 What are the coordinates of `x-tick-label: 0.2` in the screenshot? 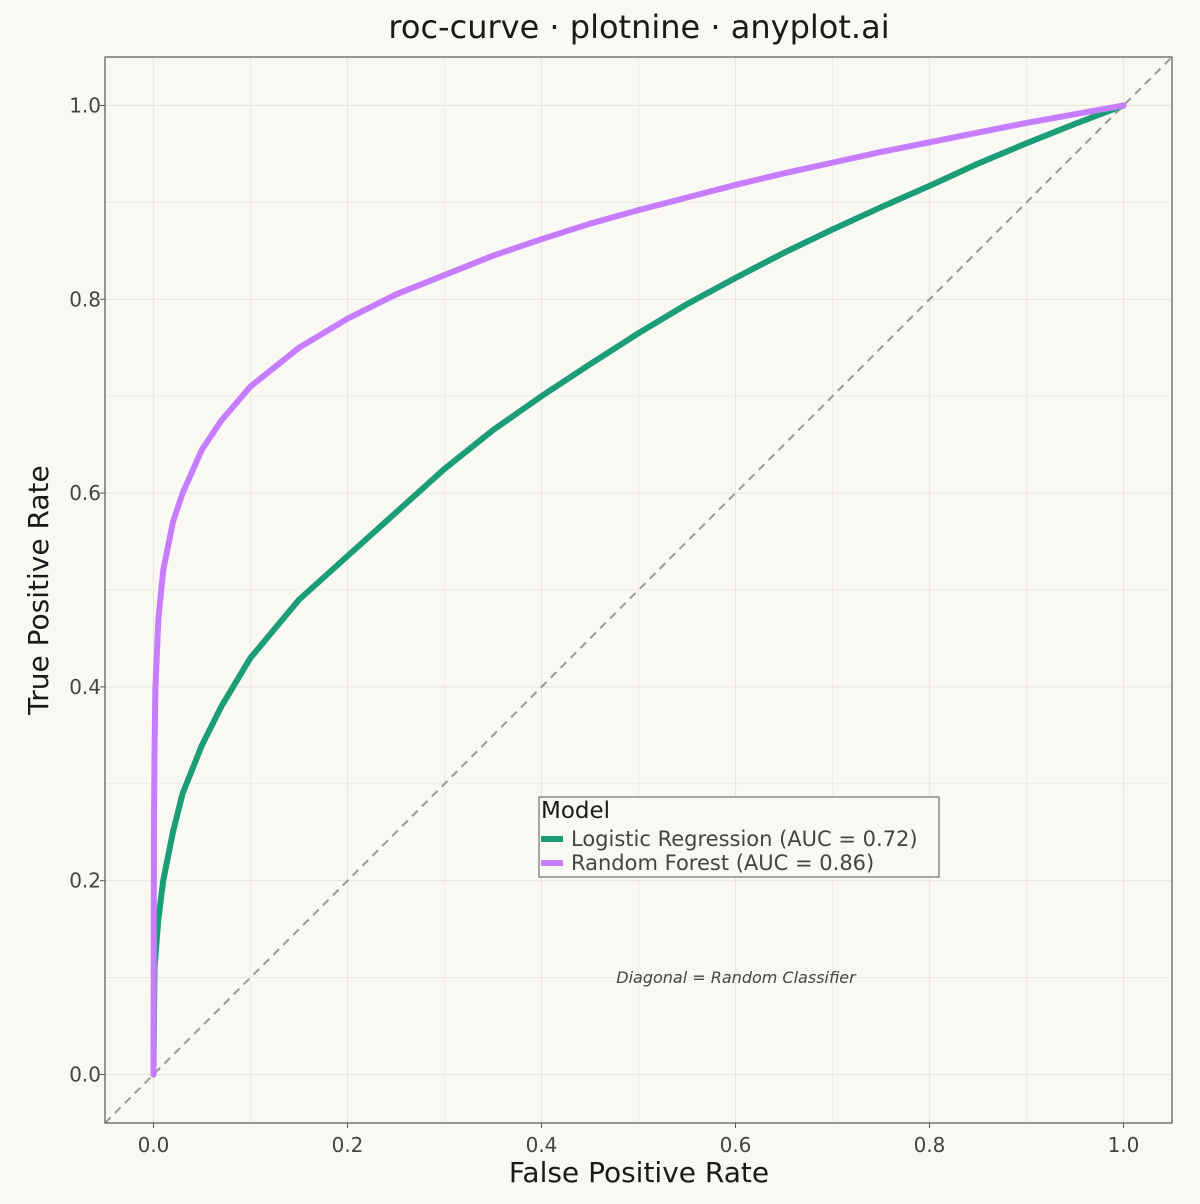 It's located at (348, 1145).